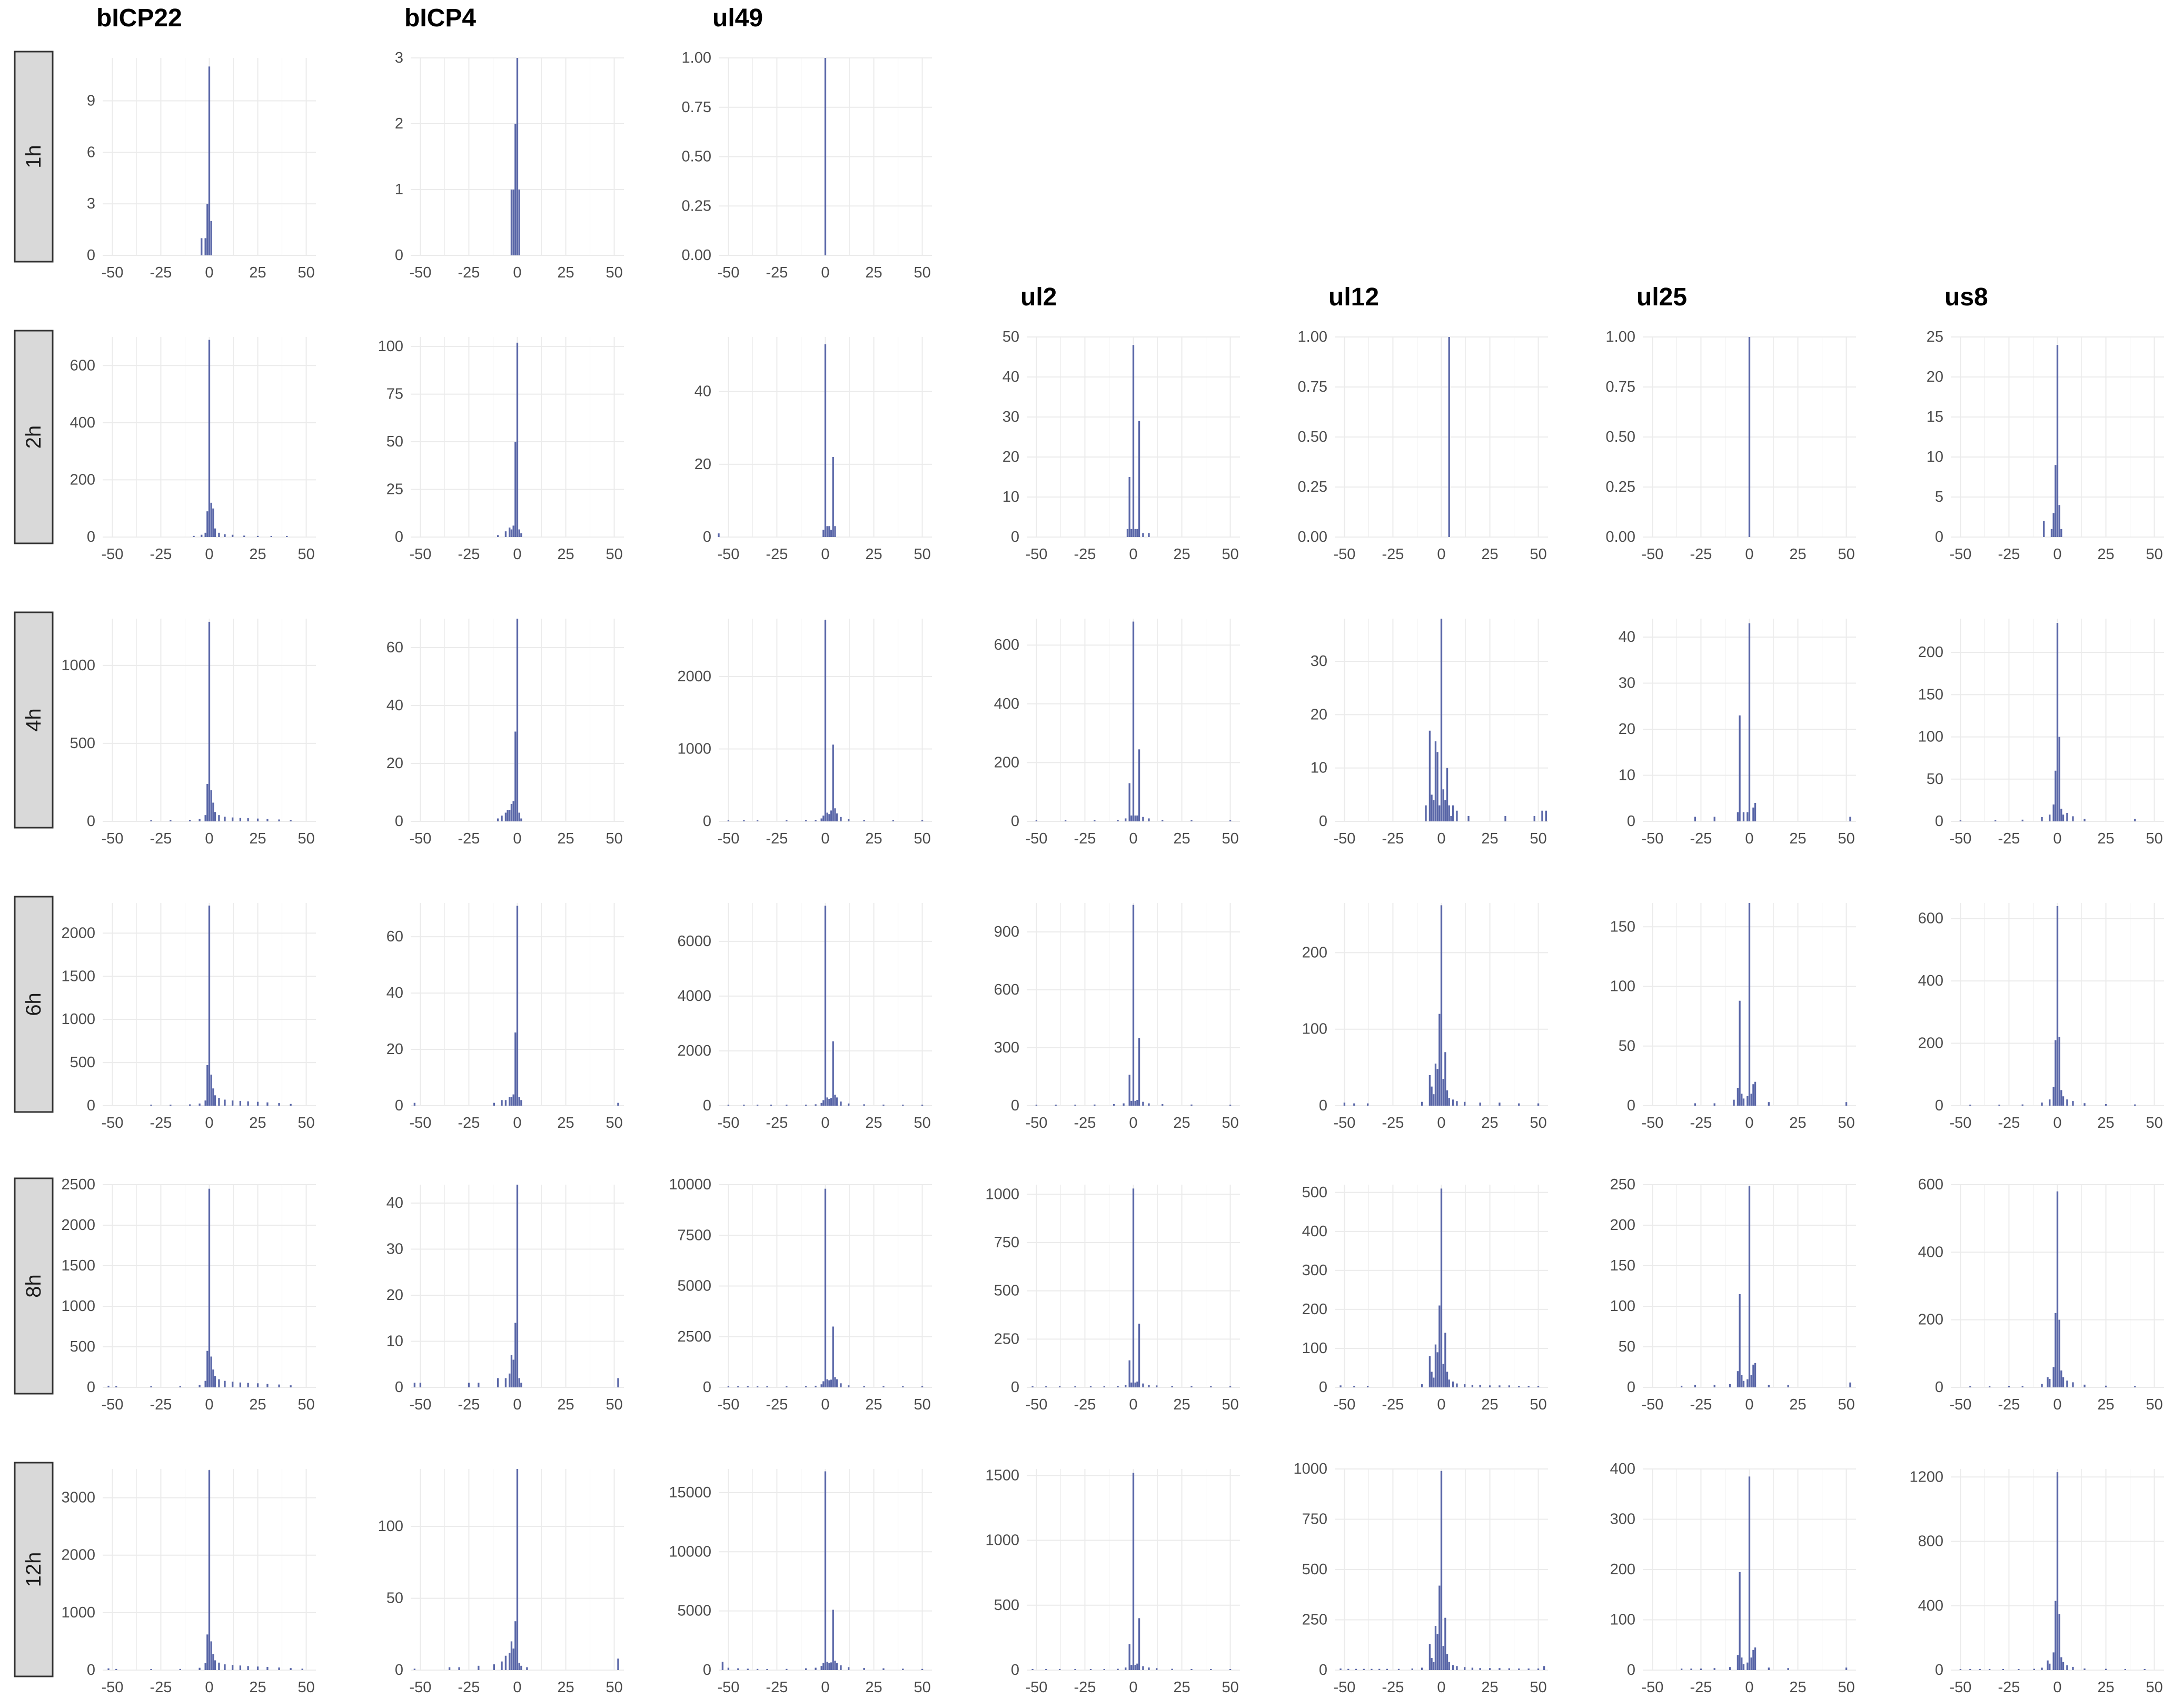  I want to click on y-tick-label: 300, so click(1006, 1047).